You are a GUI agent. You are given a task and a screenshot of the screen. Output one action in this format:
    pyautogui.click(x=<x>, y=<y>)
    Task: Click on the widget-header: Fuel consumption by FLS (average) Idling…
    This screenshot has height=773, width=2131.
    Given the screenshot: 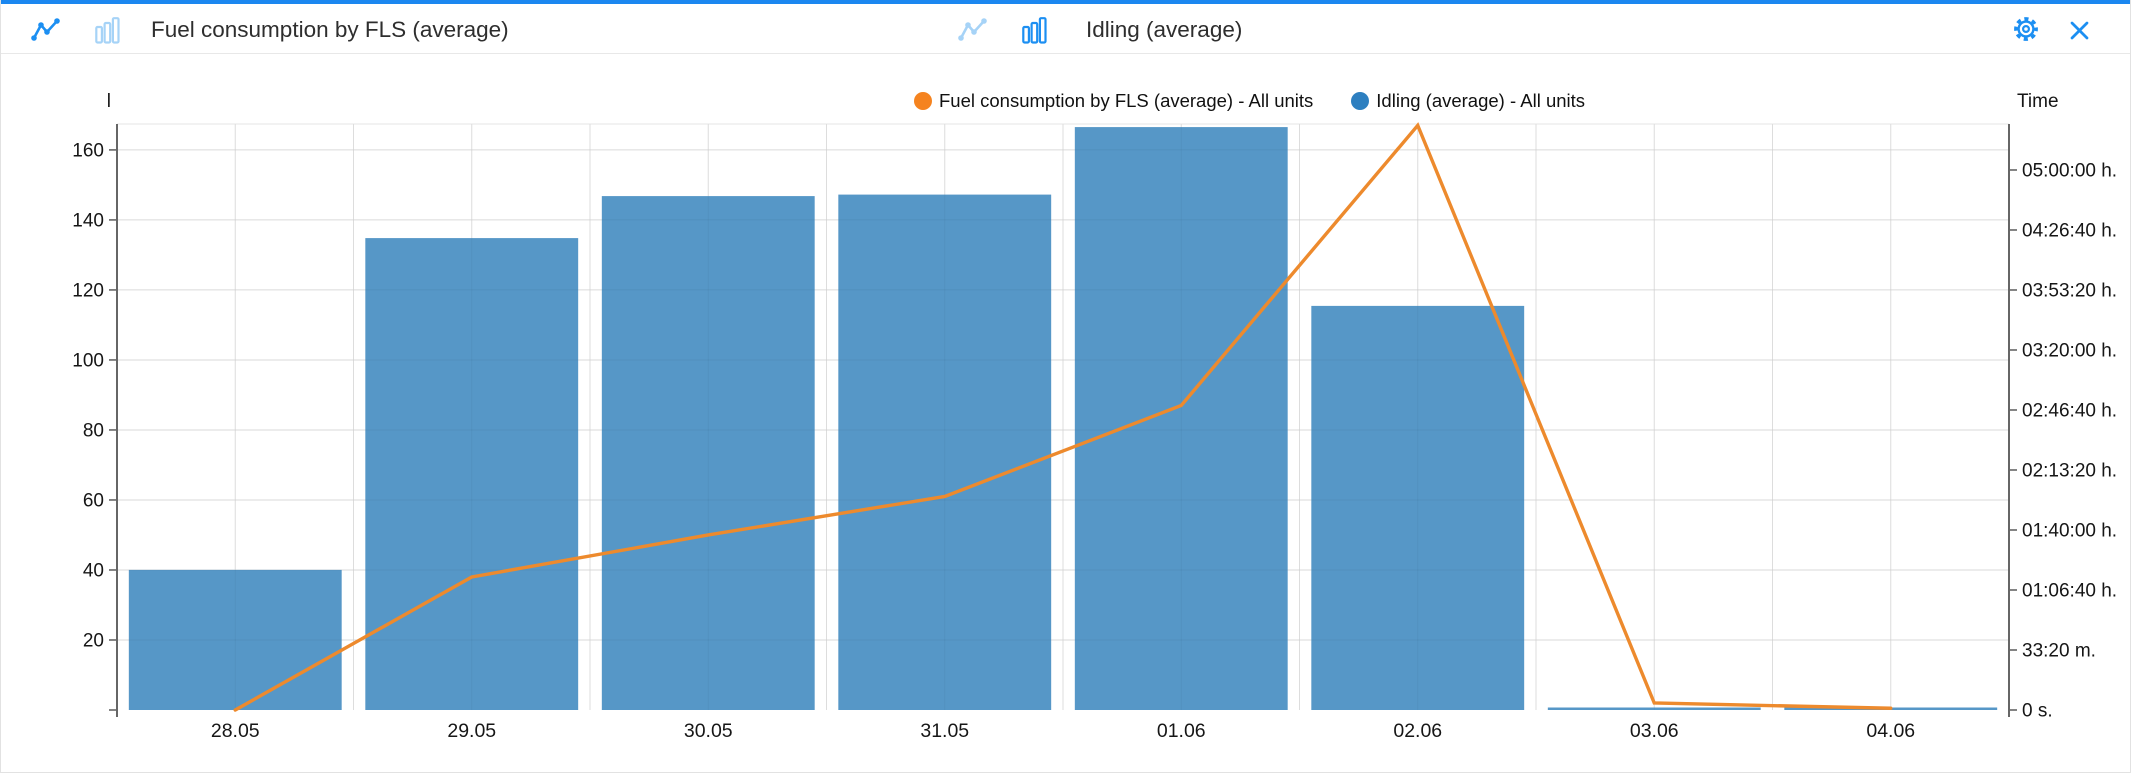 What is the action you would take?
    pyautogui.click(x=1065, y=29)
    